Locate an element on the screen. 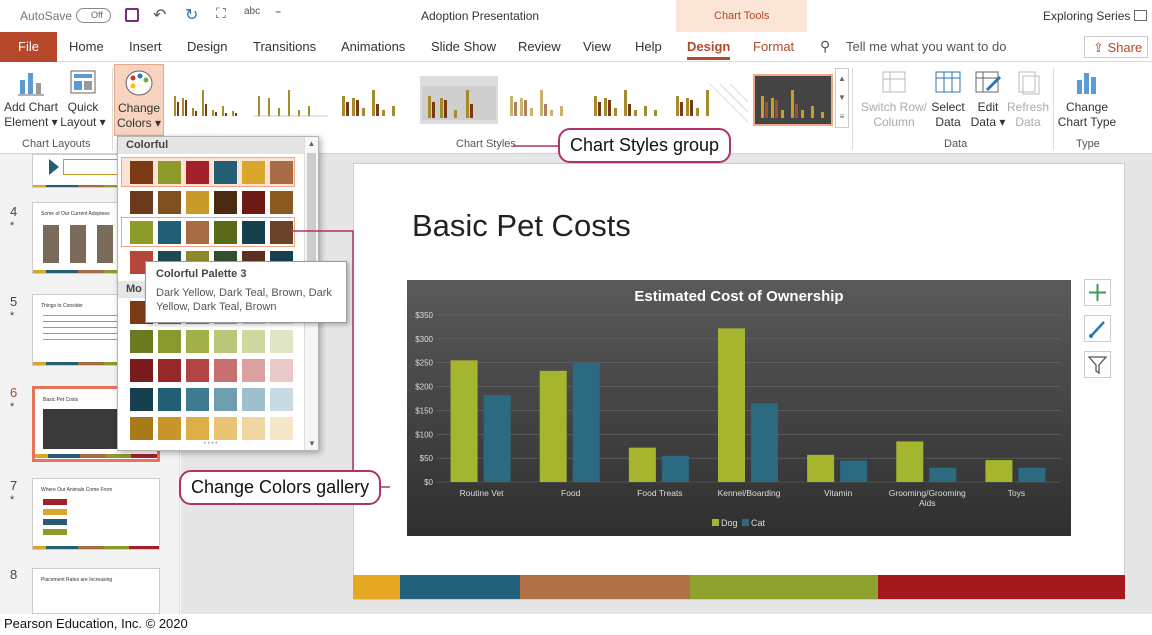 The image size is (1152, 635). tab-view: View is located at coordinates (597, 46).